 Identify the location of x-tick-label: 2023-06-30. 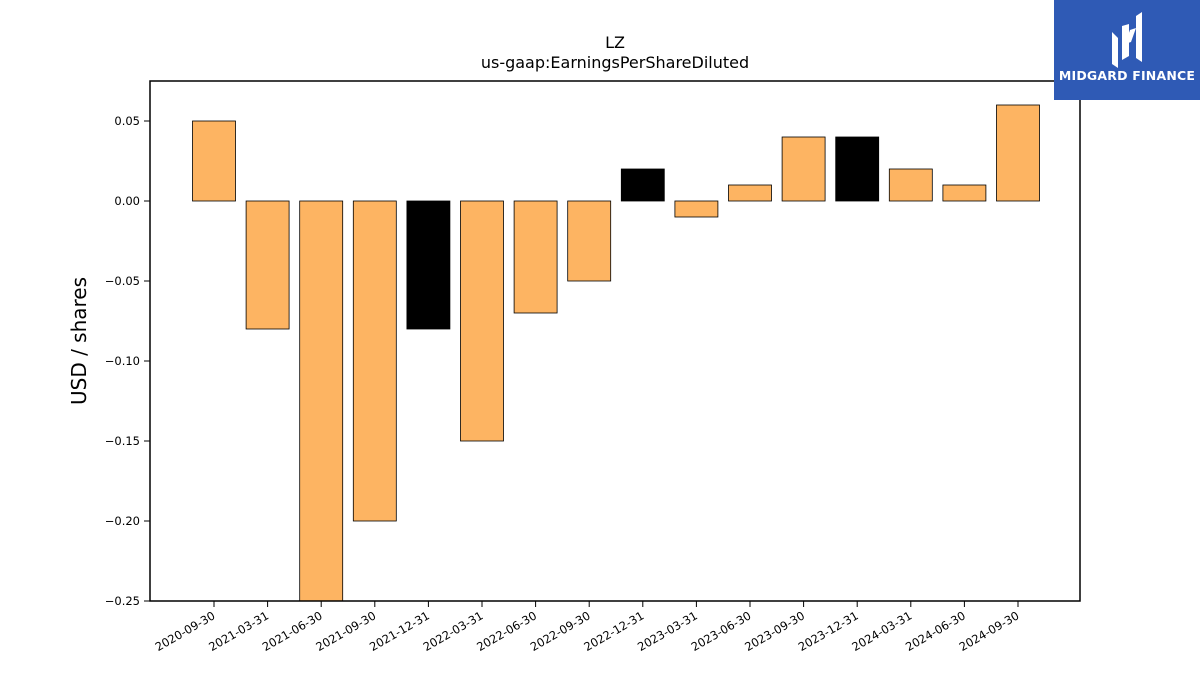
(721, 631).